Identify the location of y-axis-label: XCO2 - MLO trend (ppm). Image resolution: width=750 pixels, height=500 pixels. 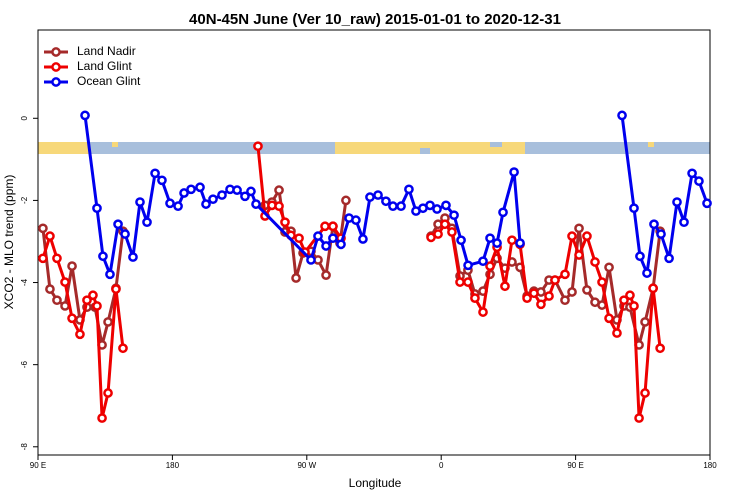
(9, 242).